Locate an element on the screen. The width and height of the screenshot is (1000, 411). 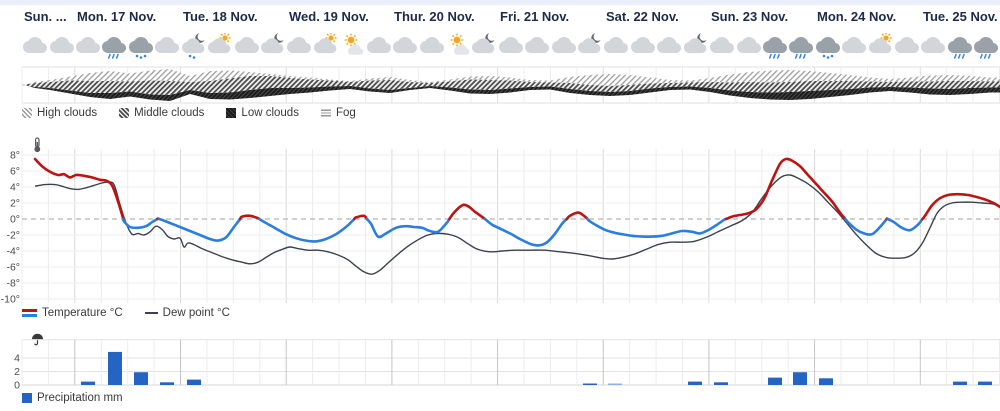
temp-axis-tick: 2° is located at coordinates (15, 204).